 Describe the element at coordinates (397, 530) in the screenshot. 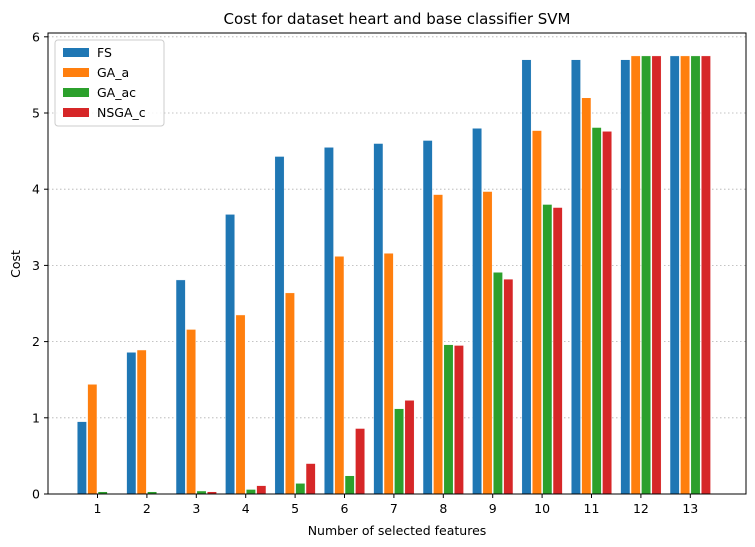

I see `x-axis-title: Number of selected features` at that location.